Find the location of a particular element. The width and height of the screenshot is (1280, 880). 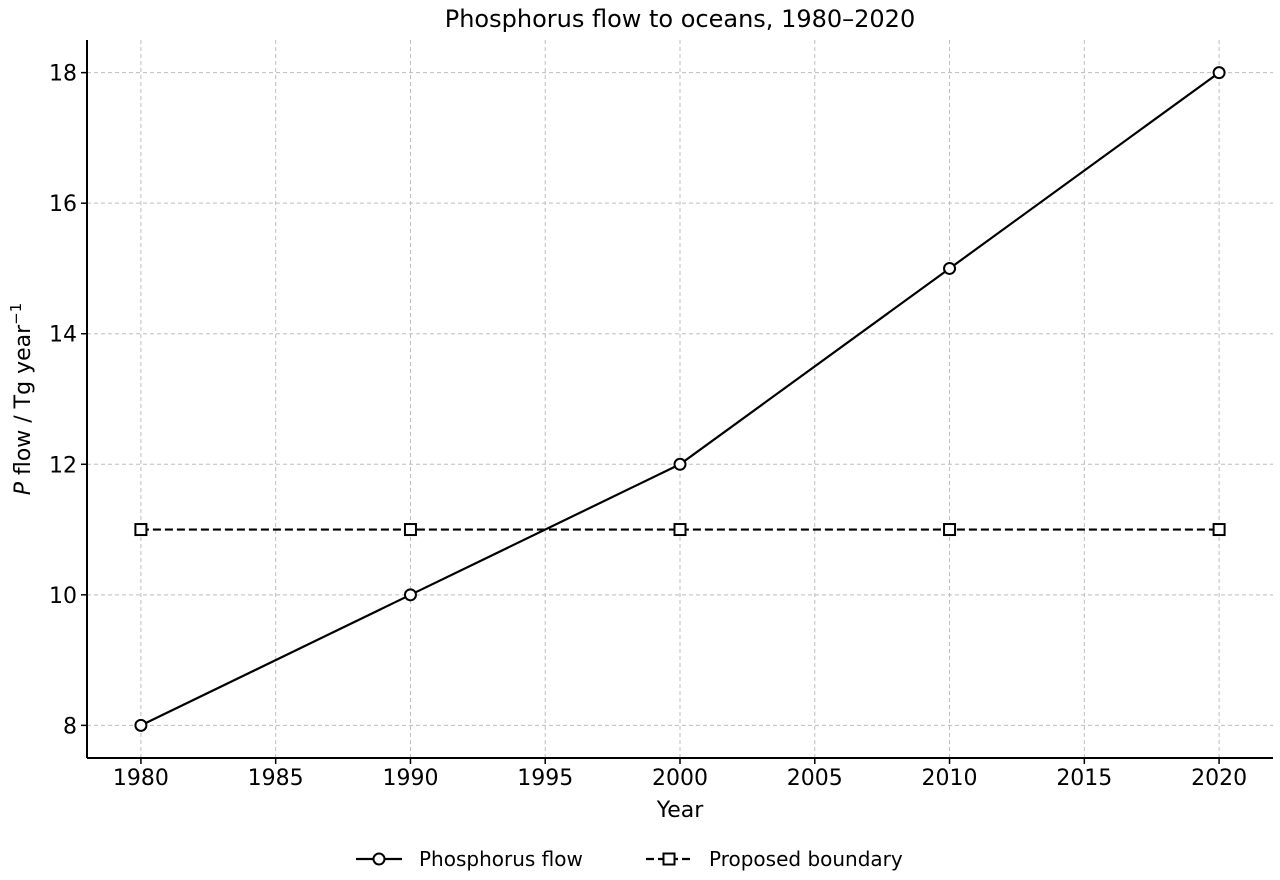

x-tick-label-2010: 2010 is located at coordinates (950, 778).